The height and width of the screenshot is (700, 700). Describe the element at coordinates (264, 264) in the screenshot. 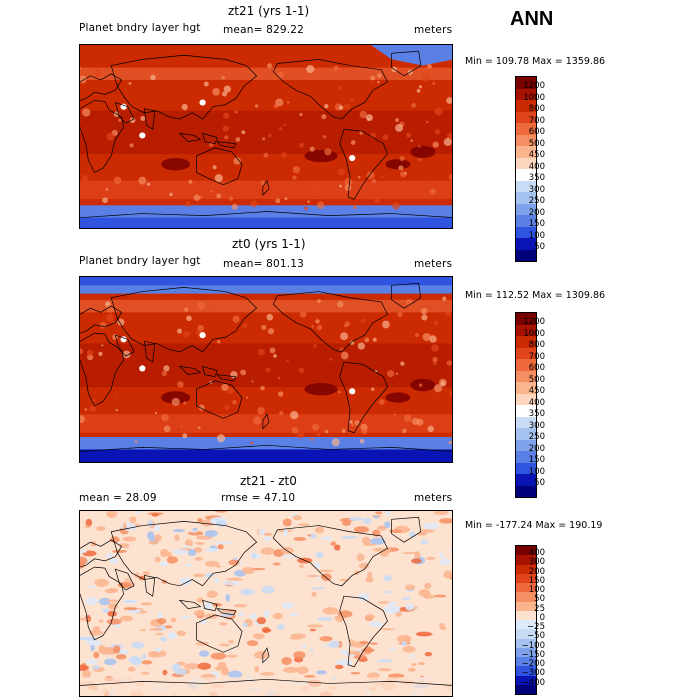

I see `panel2-mean-label: mean= 801.13` at that location.